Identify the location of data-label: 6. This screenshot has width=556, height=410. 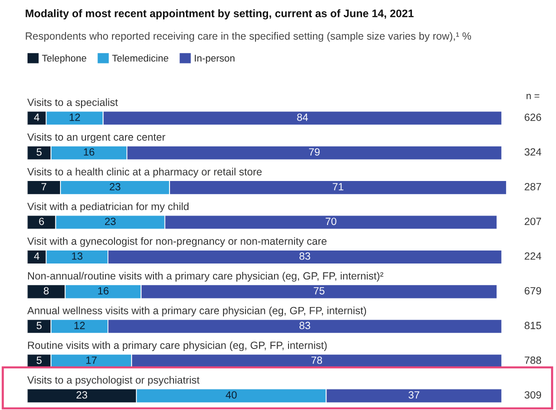
(41, 222).